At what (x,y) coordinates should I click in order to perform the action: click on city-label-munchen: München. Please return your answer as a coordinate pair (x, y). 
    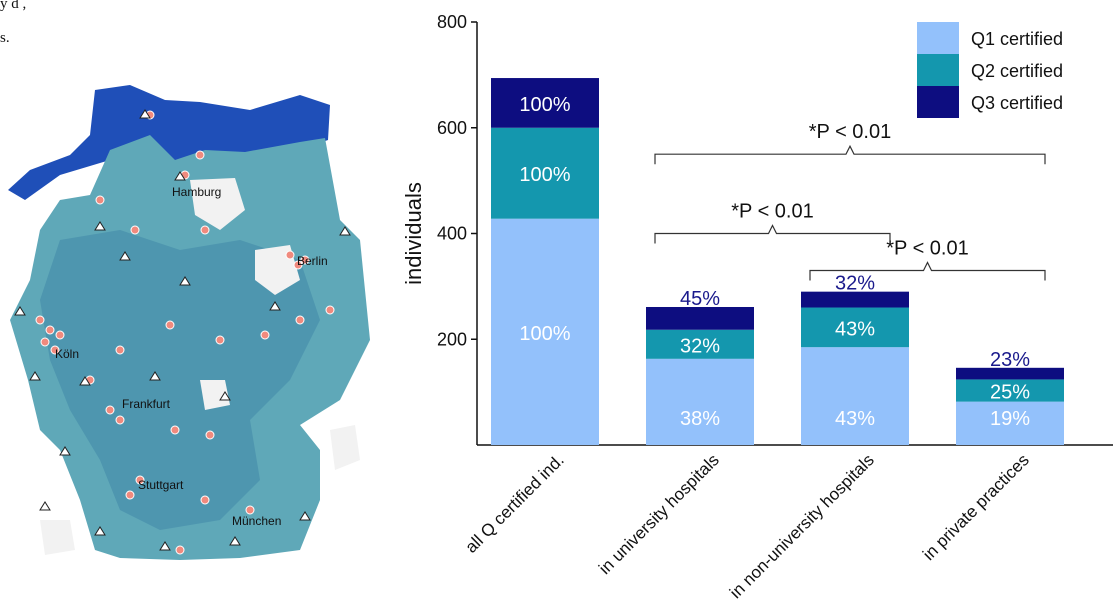
    Looking at the image, I should click on (256, 521).